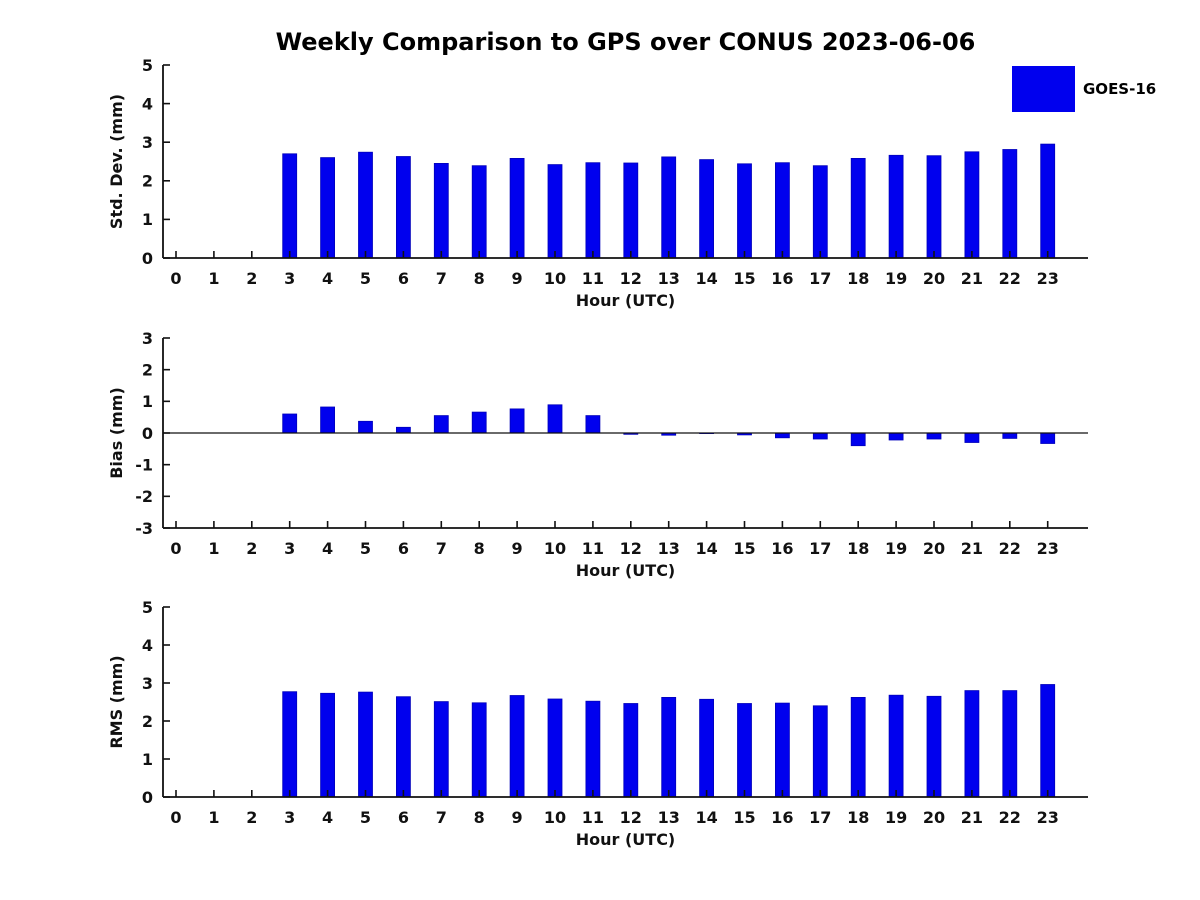  What do you see at coordinates (626, 570) in the screenshot?
I see `x-axis-label-bias: Hour (UTC)` at bounding box center [626, 570].